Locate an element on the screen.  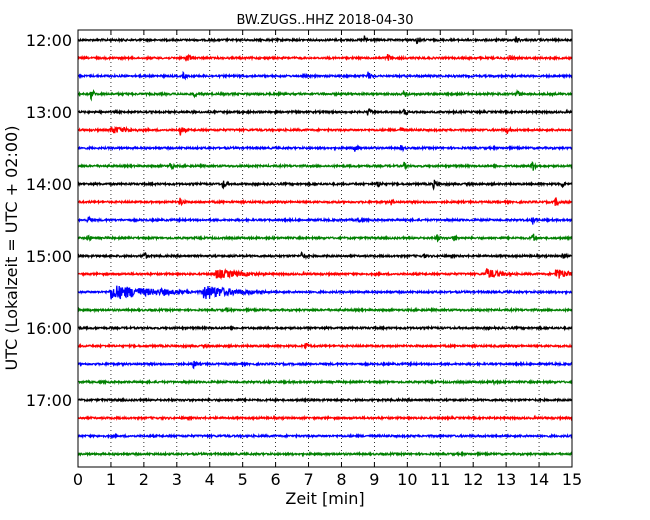
x-tick-label: 9 is located at coordinates (374, 479).